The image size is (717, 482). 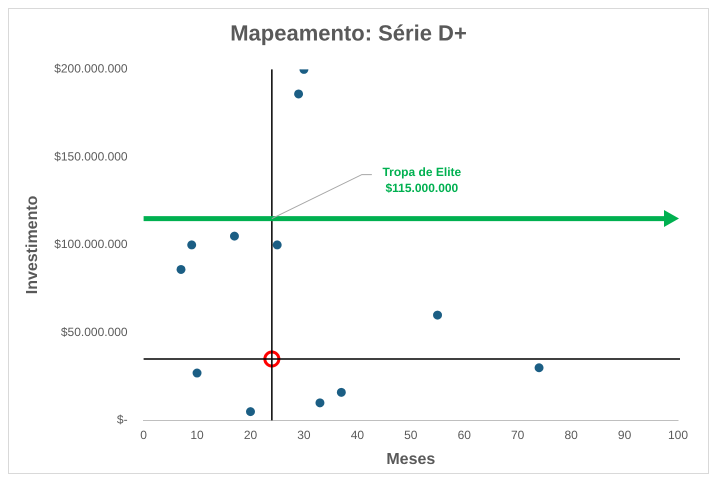 I want to click on ref-line-label: Tropa de Elite $115.000.000, so click(x=422, y=179).